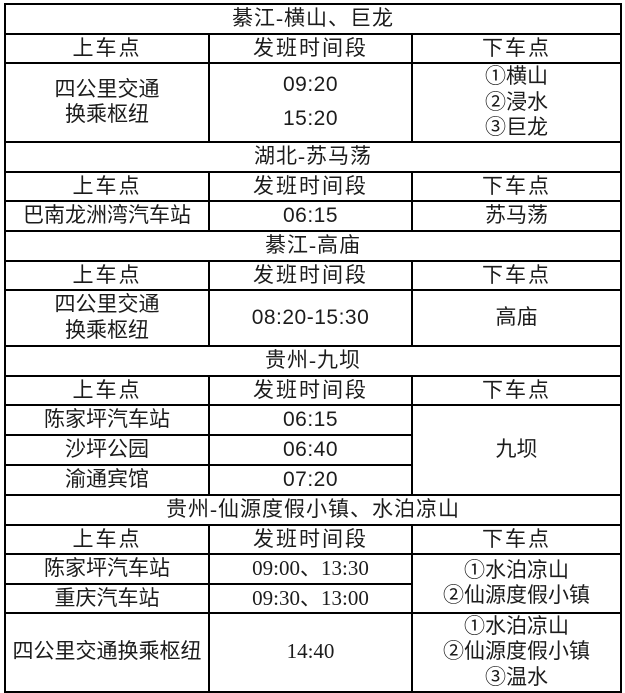 The height and width of the screenshot is (693, 625). What do you see at coordinates (313, 156) in the screenshot?
I see `section-title: 湖北-苏马荡` at bounding box center [313, 156].